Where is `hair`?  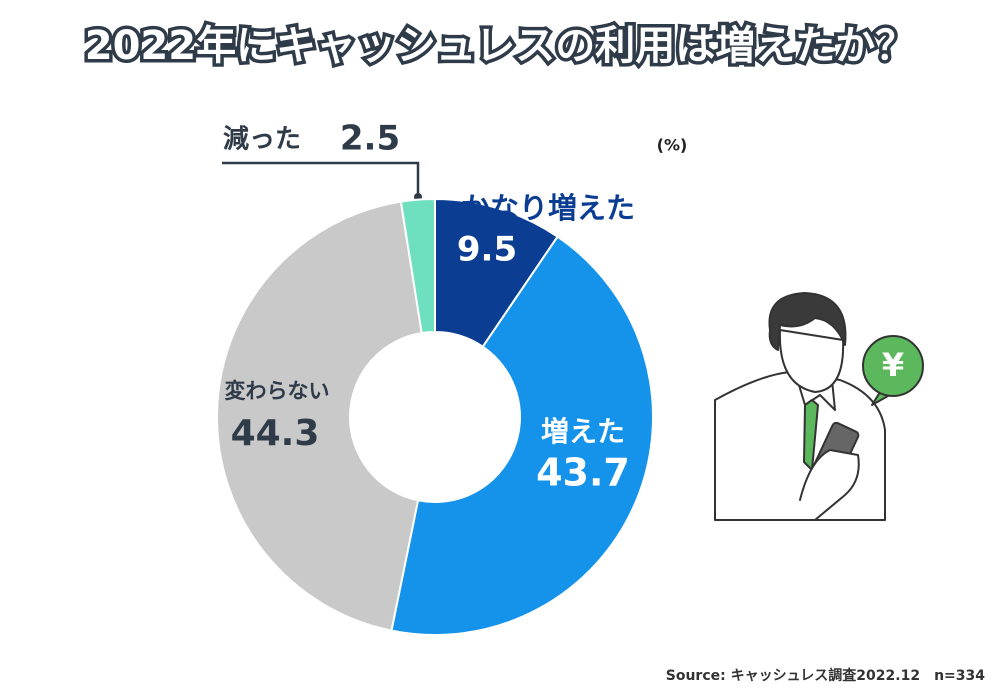
hair is located at coordinates (807, 321).